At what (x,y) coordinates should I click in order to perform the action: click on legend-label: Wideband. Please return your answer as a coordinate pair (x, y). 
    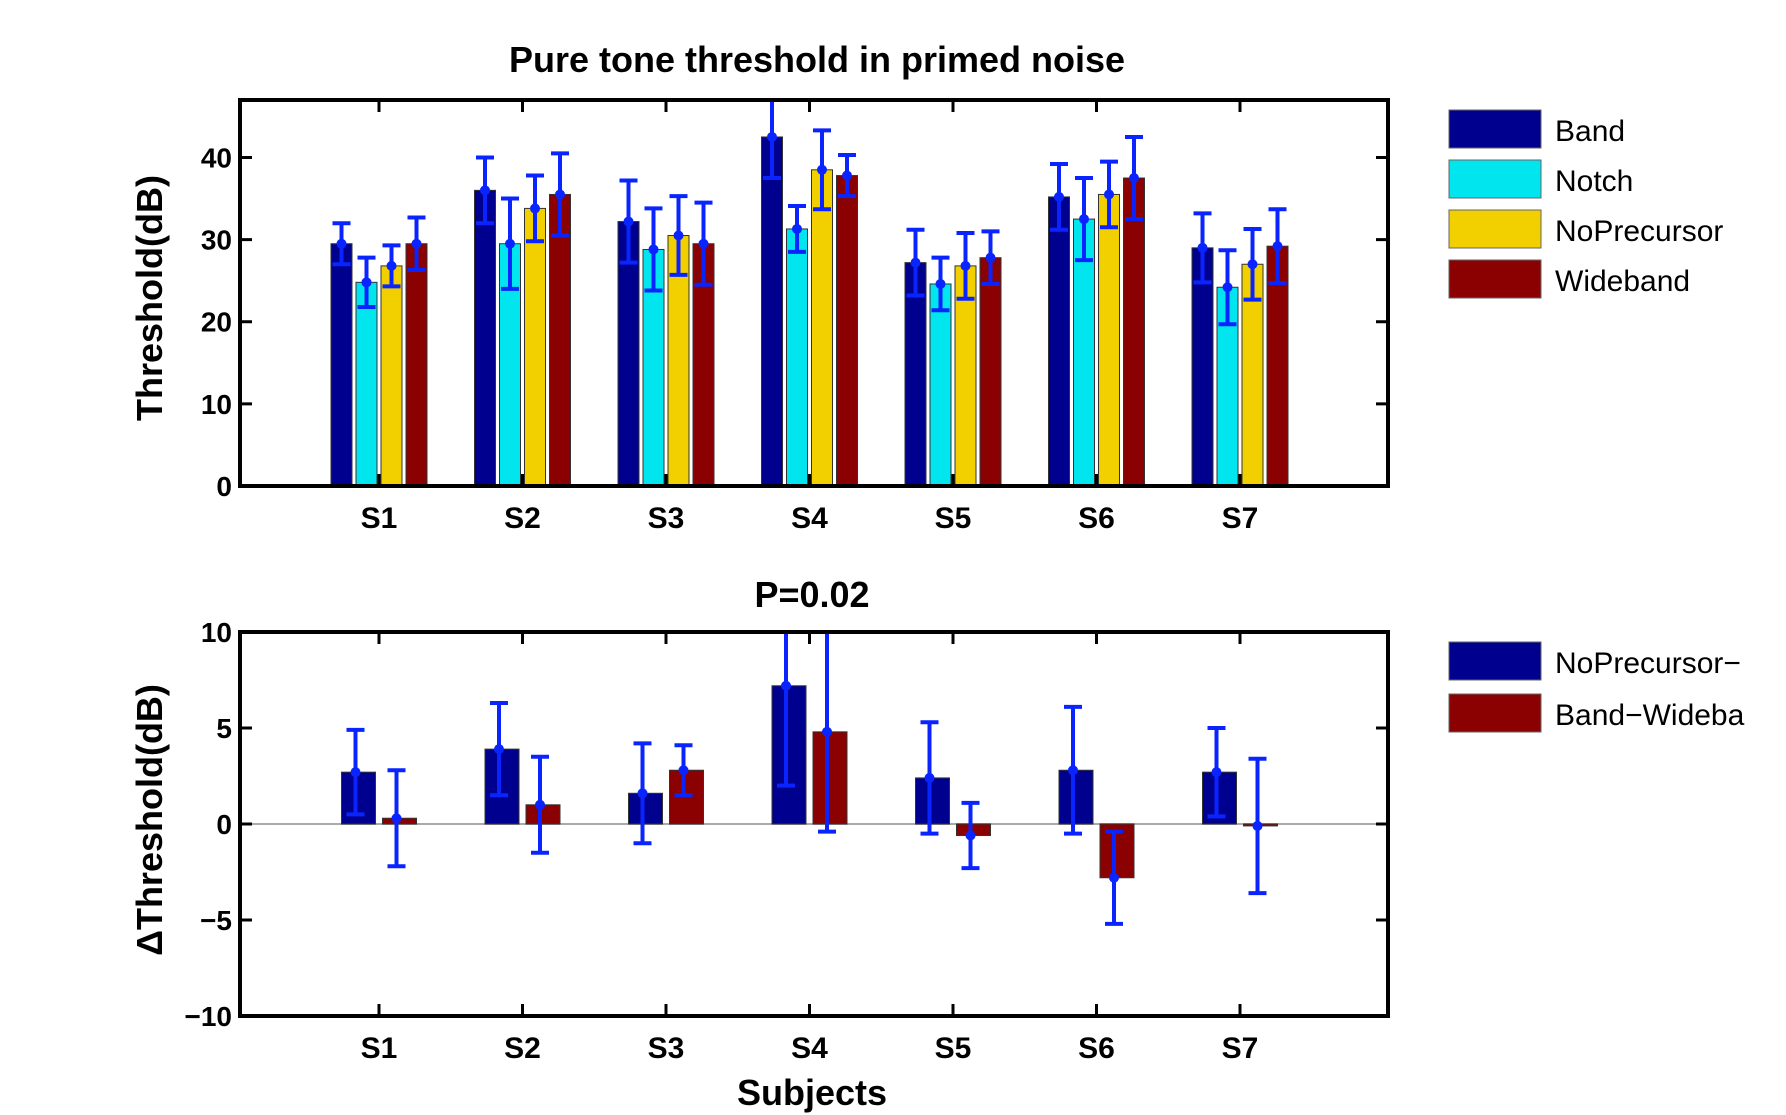
    Looking at the image, I should click on (1622, 281).